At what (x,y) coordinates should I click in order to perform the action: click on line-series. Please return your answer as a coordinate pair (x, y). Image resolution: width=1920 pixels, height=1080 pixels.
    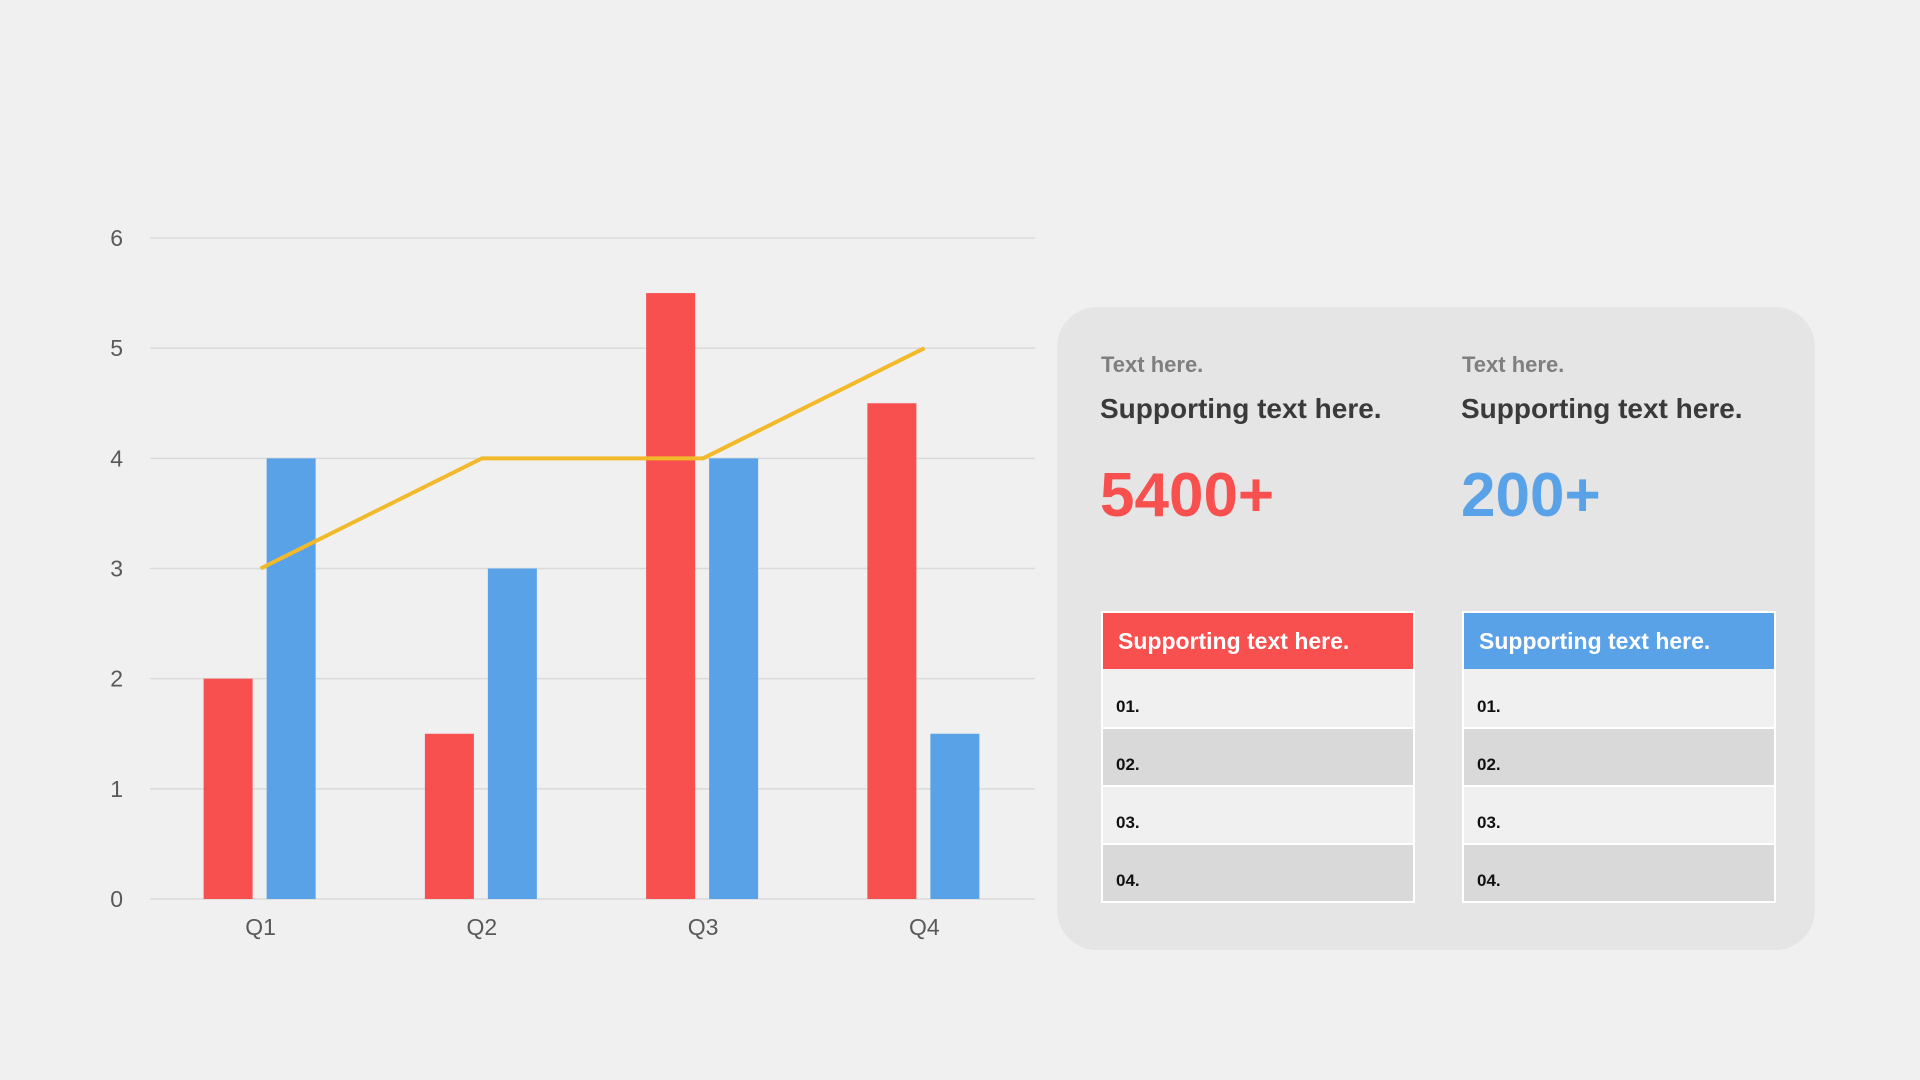
    Looking at the image, I should click on (592, 458).